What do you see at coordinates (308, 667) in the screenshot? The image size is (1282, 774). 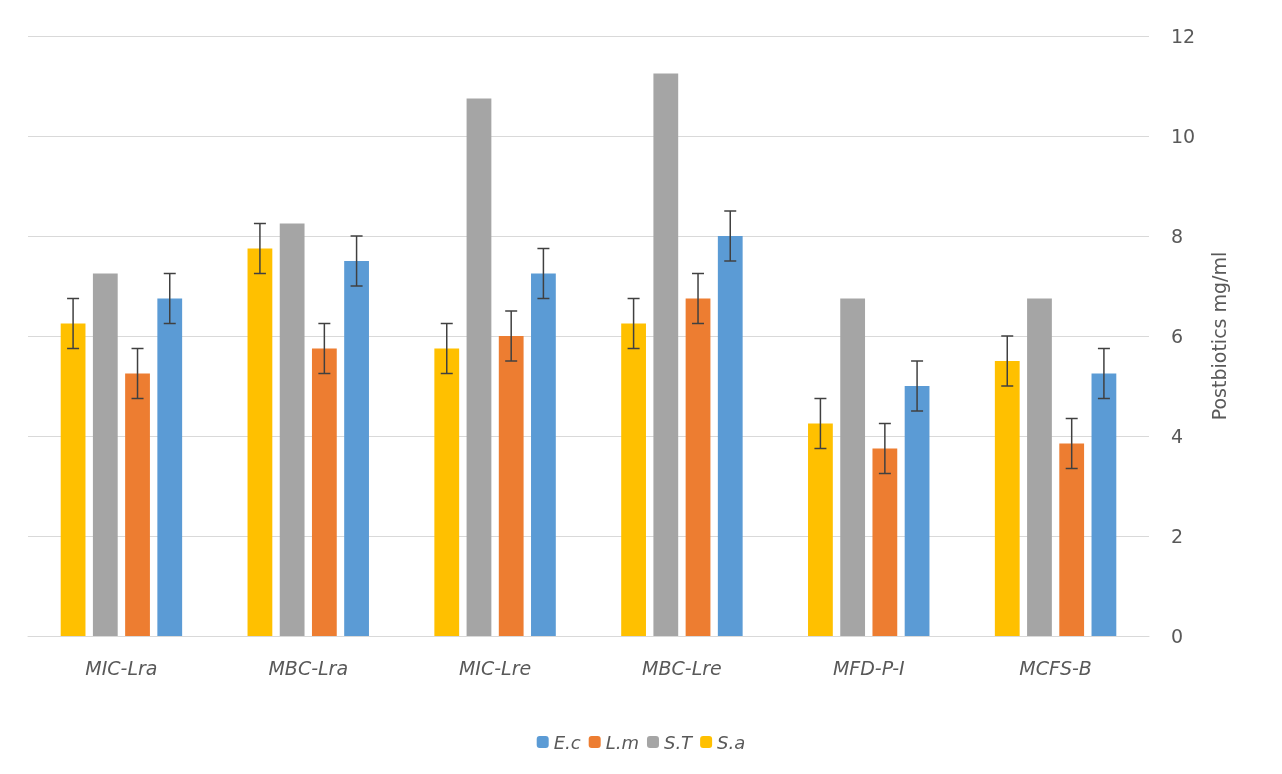 I see `x-tick-label: MBC-Lra` at bounding box center [308, 667].